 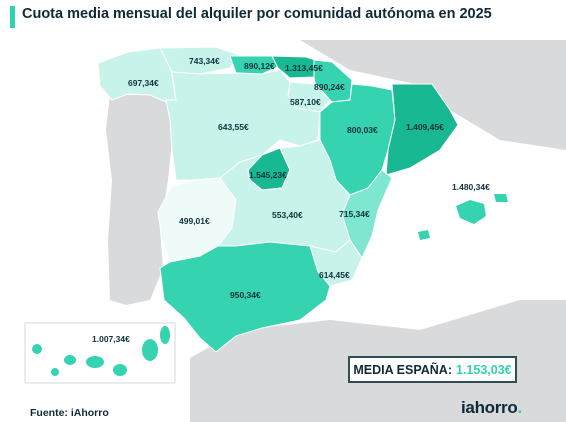 I want to click on label-pais-vasco: 1.313,45€, so click(x=304, y=68).